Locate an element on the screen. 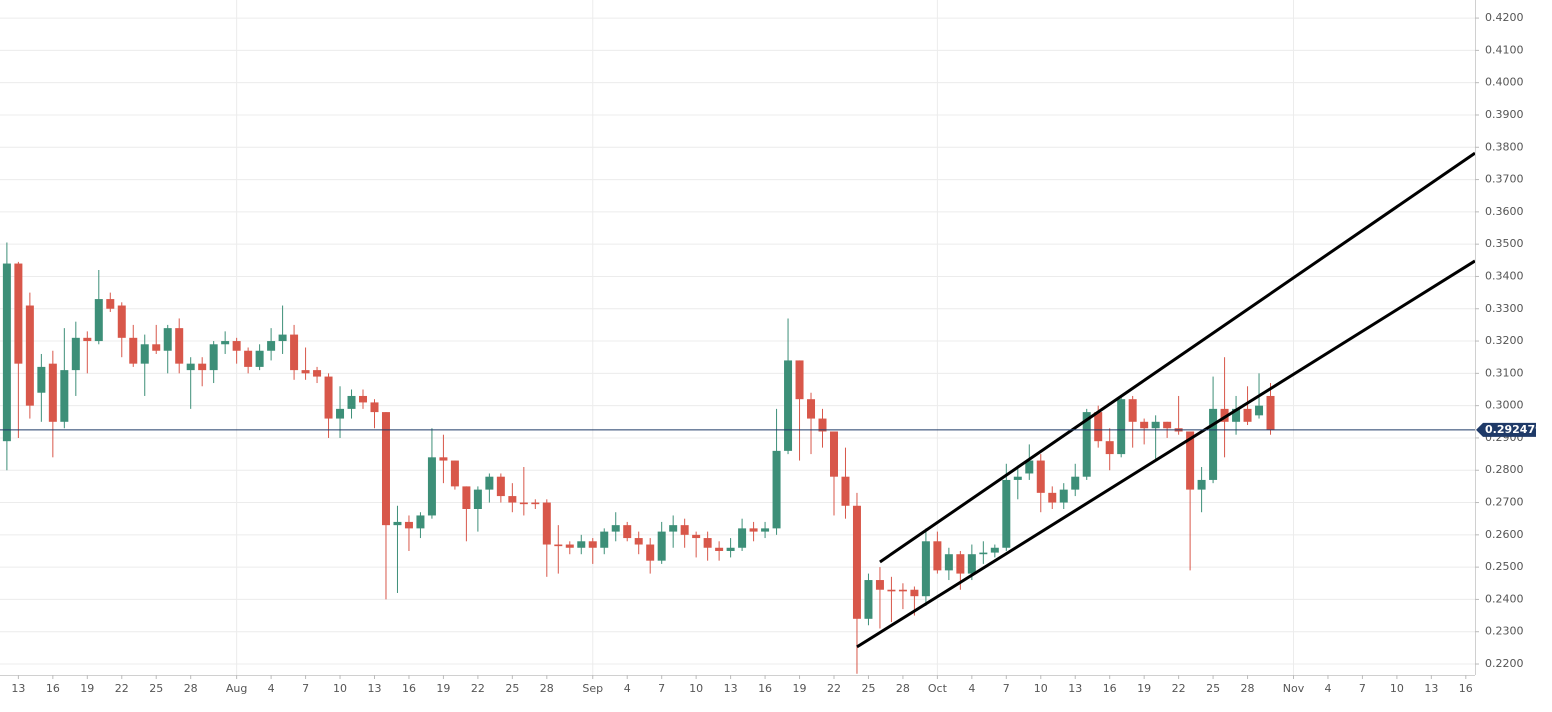 The height and width of the screenshot is (712, 1552). x-tick-label: Aug is located at coordinates (236, 688).